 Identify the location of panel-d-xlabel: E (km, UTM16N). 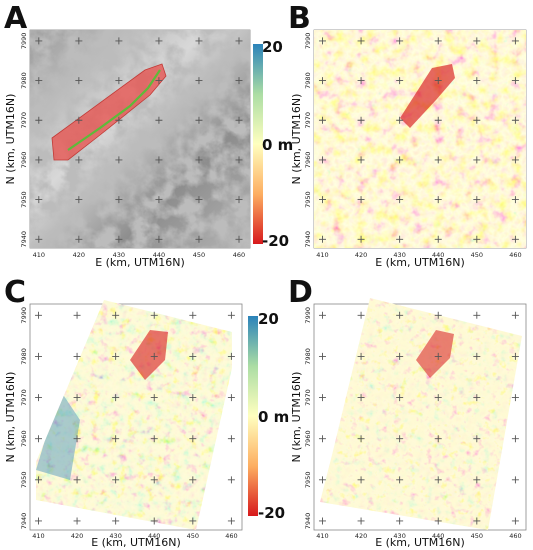
(420, 542).